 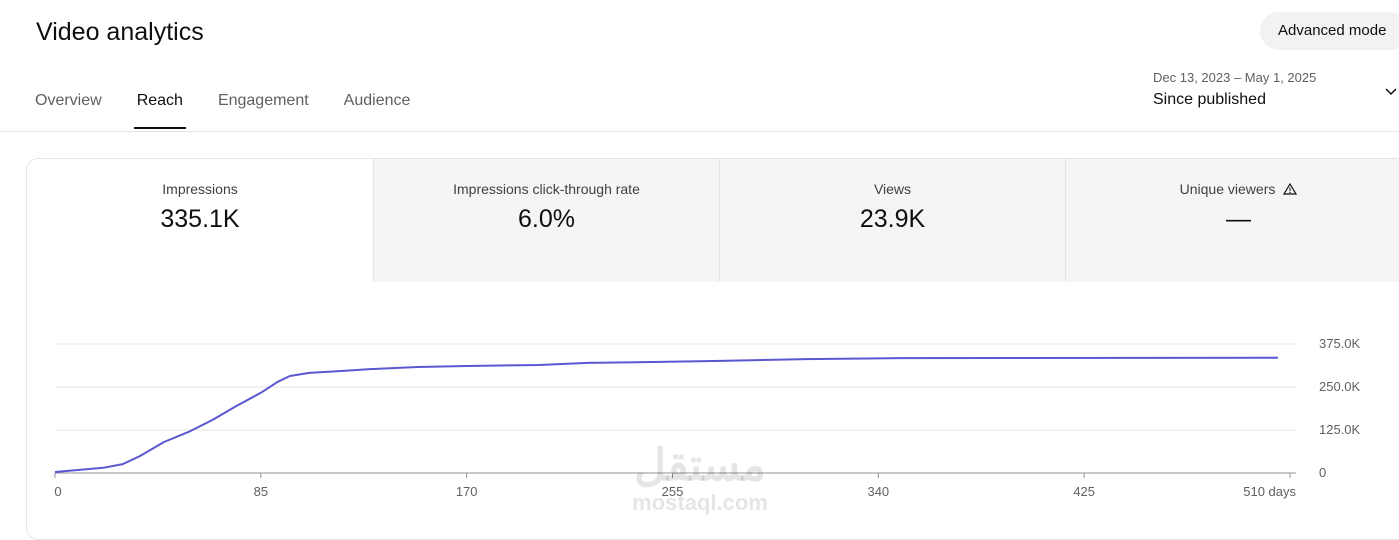 What do you see at coordinates (1340, 343) in the screenshot?
I see `y-tick-label: 375.0K` at bounding box center [1340, 343].